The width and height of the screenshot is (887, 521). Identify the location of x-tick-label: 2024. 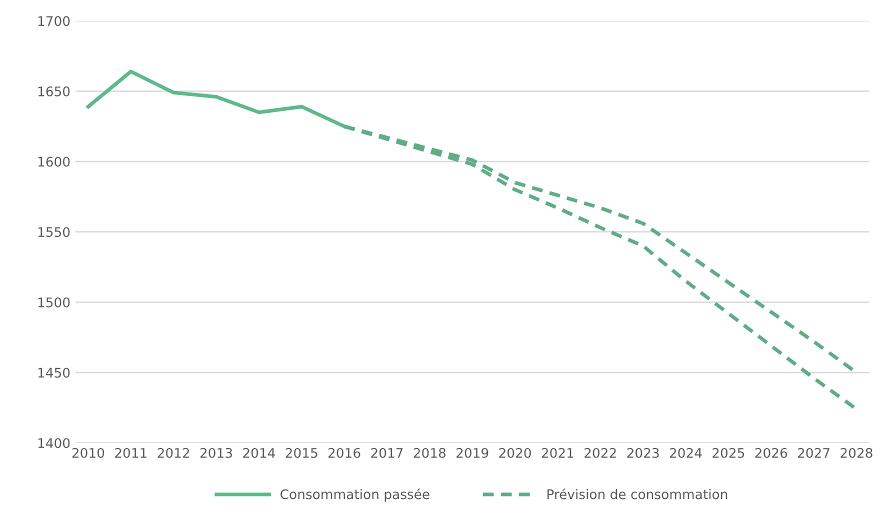
(686, 453).